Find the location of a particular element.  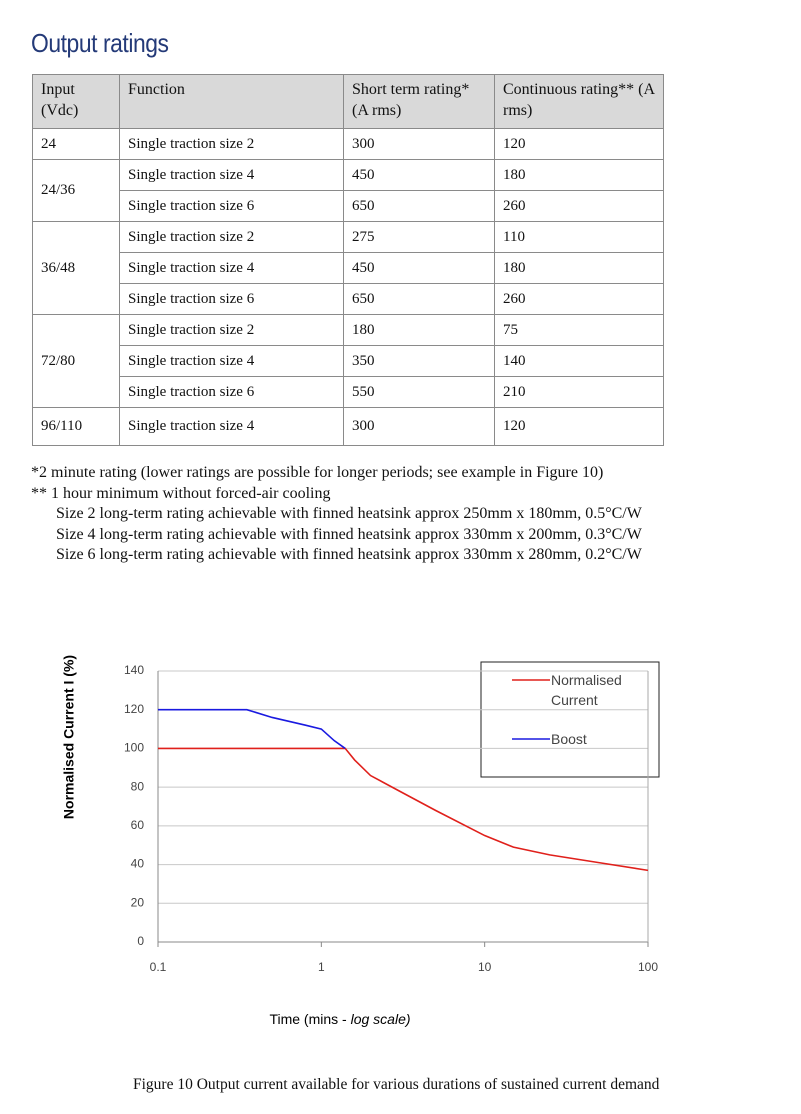

legend-entry: Boost is located at coordinates (569, 739).